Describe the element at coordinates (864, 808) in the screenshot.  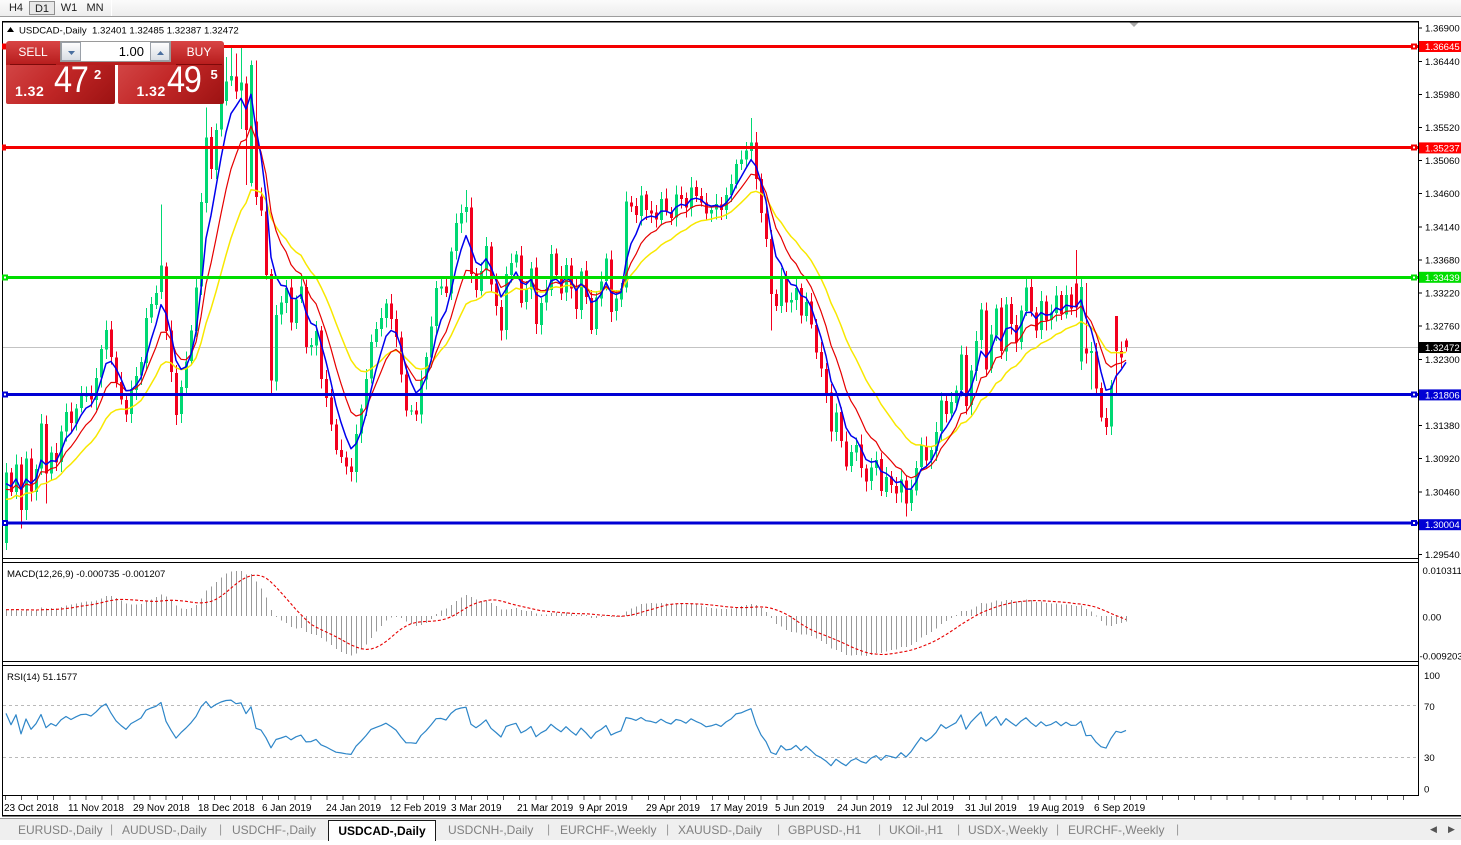
I see `svg-text: 24 Jun 2019` at that location.